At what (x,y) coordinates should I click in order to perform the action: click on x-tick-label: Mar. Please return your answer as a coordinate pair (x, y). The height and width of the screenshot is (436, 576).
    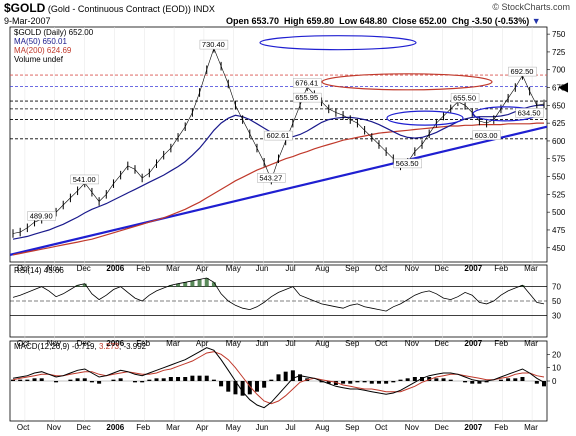
    Looking at the image, I should click on (173, 268).